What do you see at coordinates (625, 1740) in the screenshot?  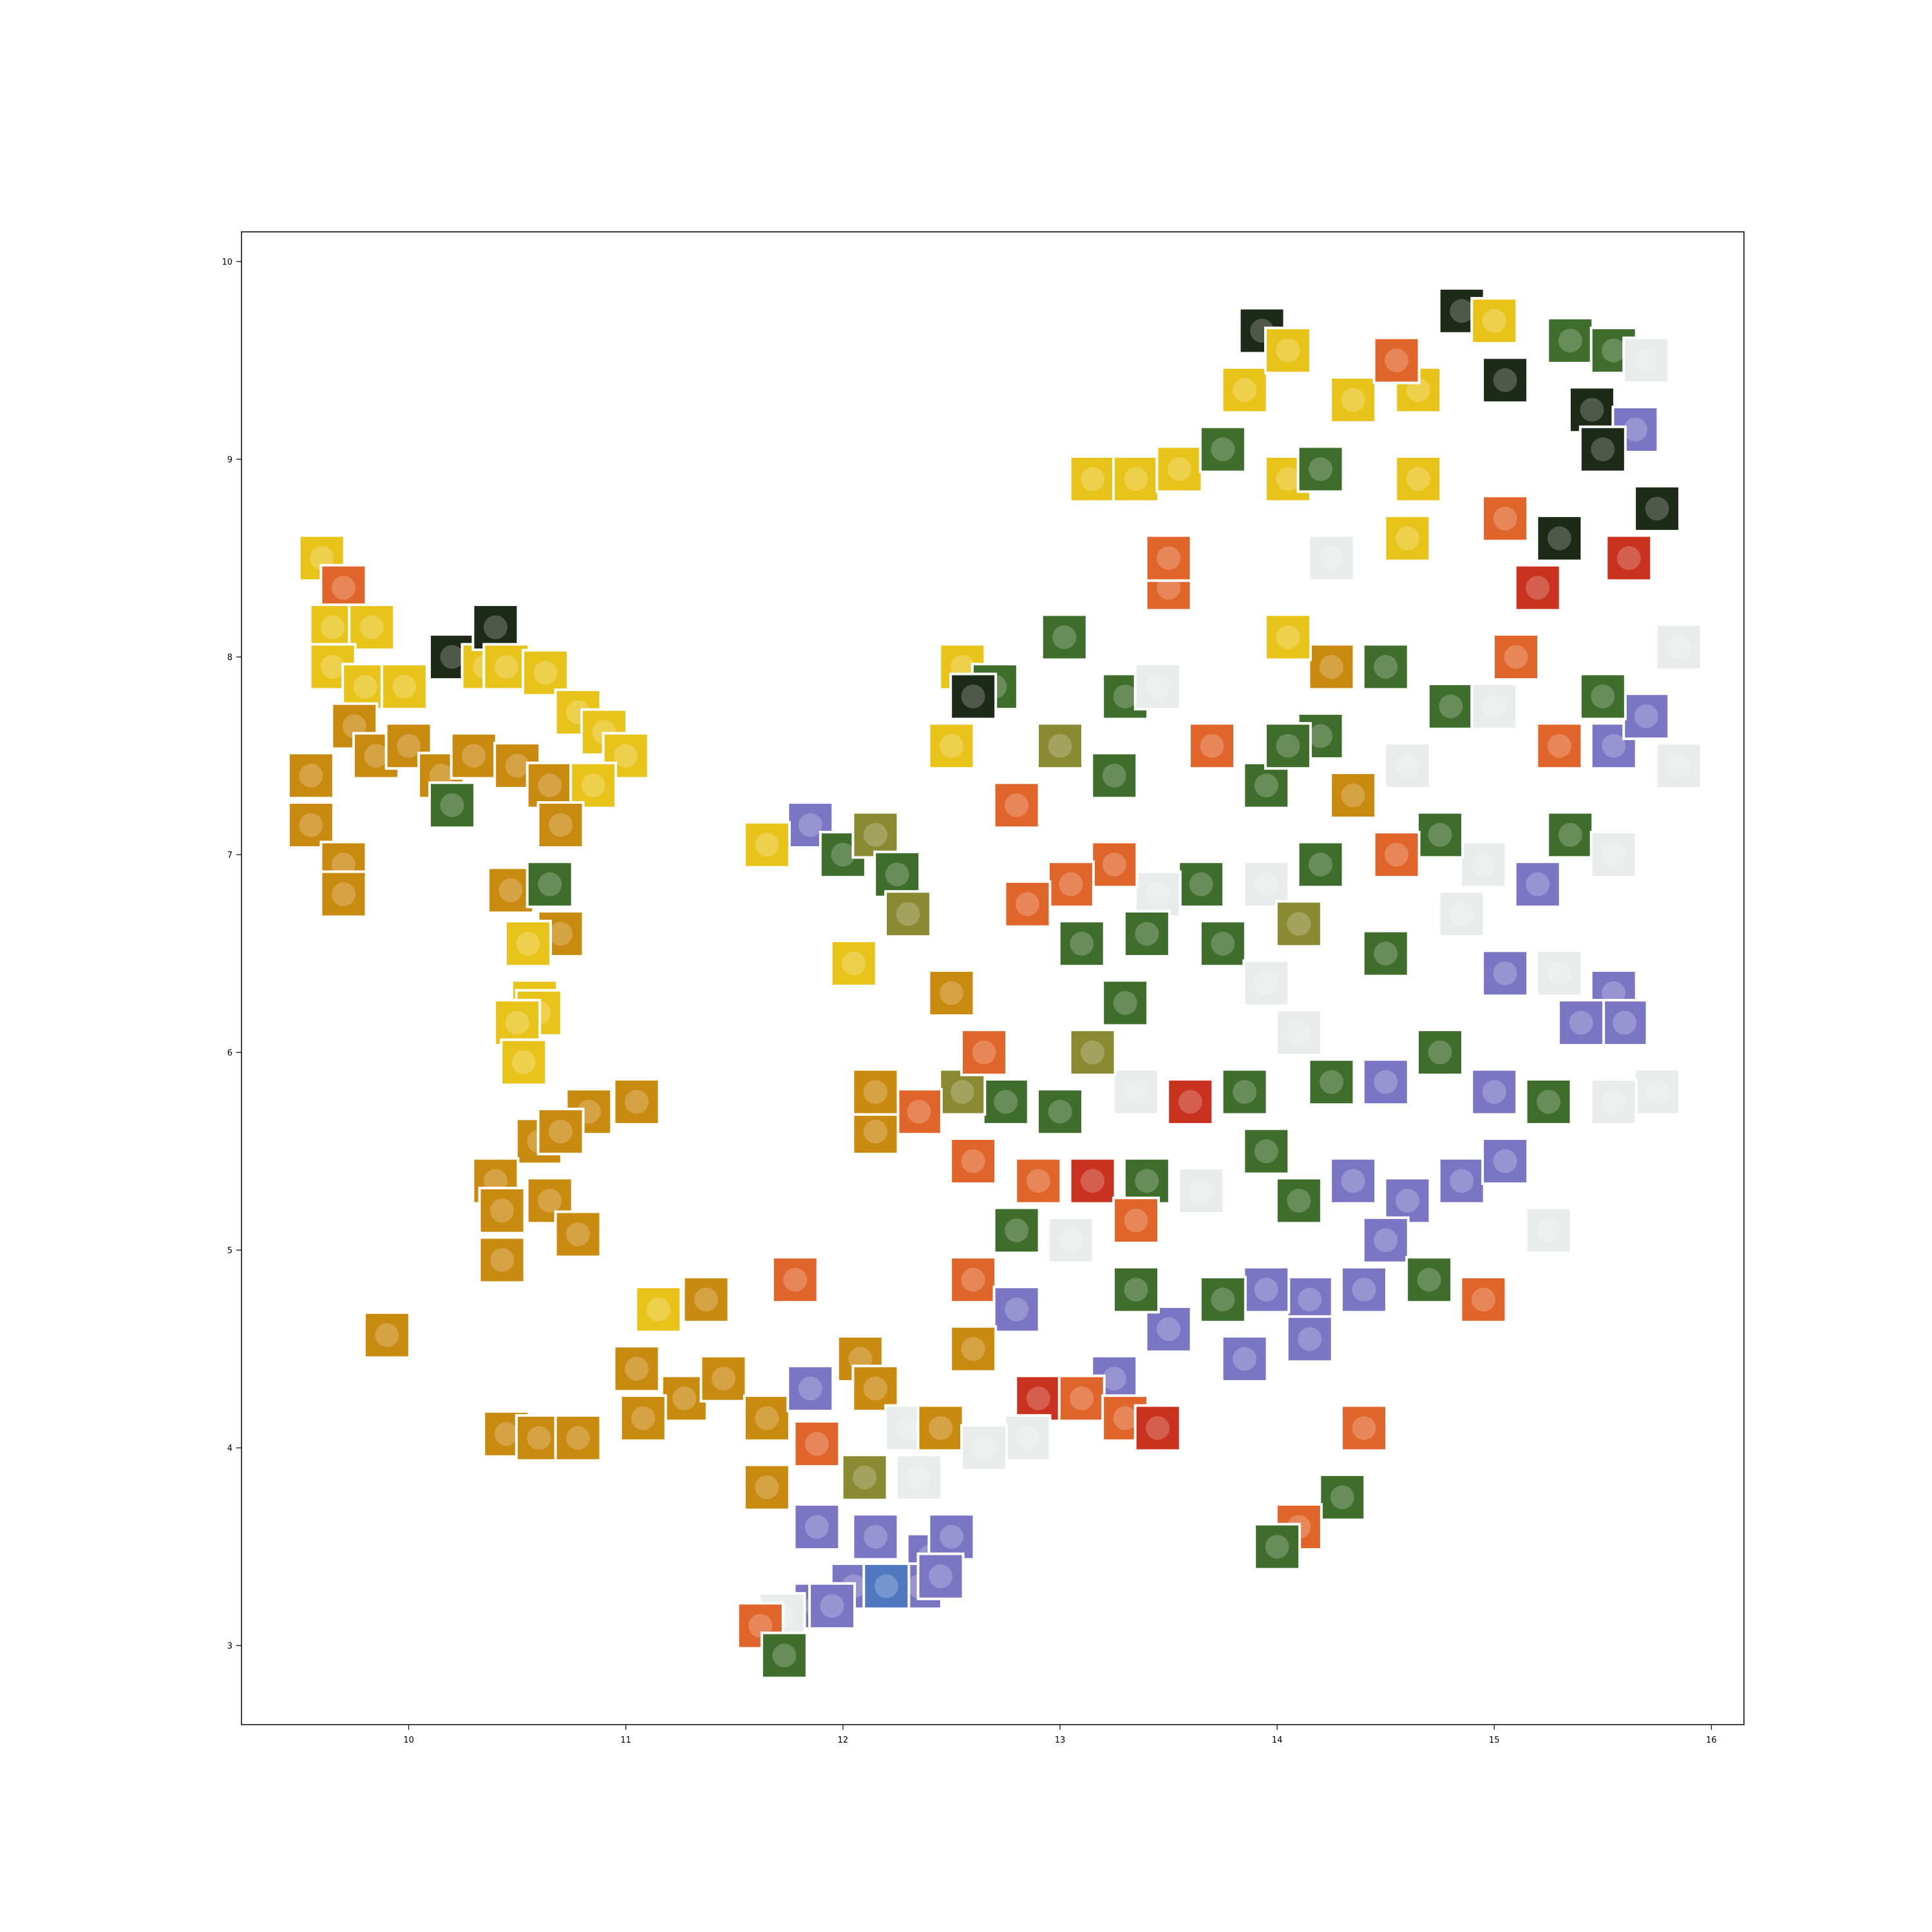 I see `x-tick-label: 11` at bounding box center [625, 1740].